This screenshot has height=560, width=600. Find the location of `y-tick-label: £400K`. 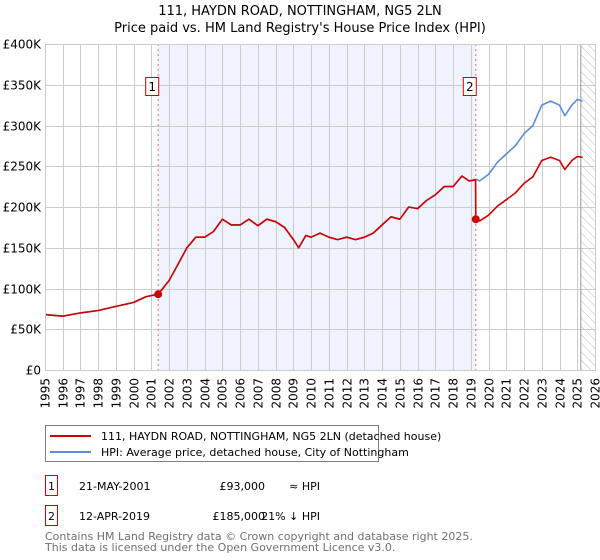

y-tick-label: £400K is located at coordinates (23, 45).